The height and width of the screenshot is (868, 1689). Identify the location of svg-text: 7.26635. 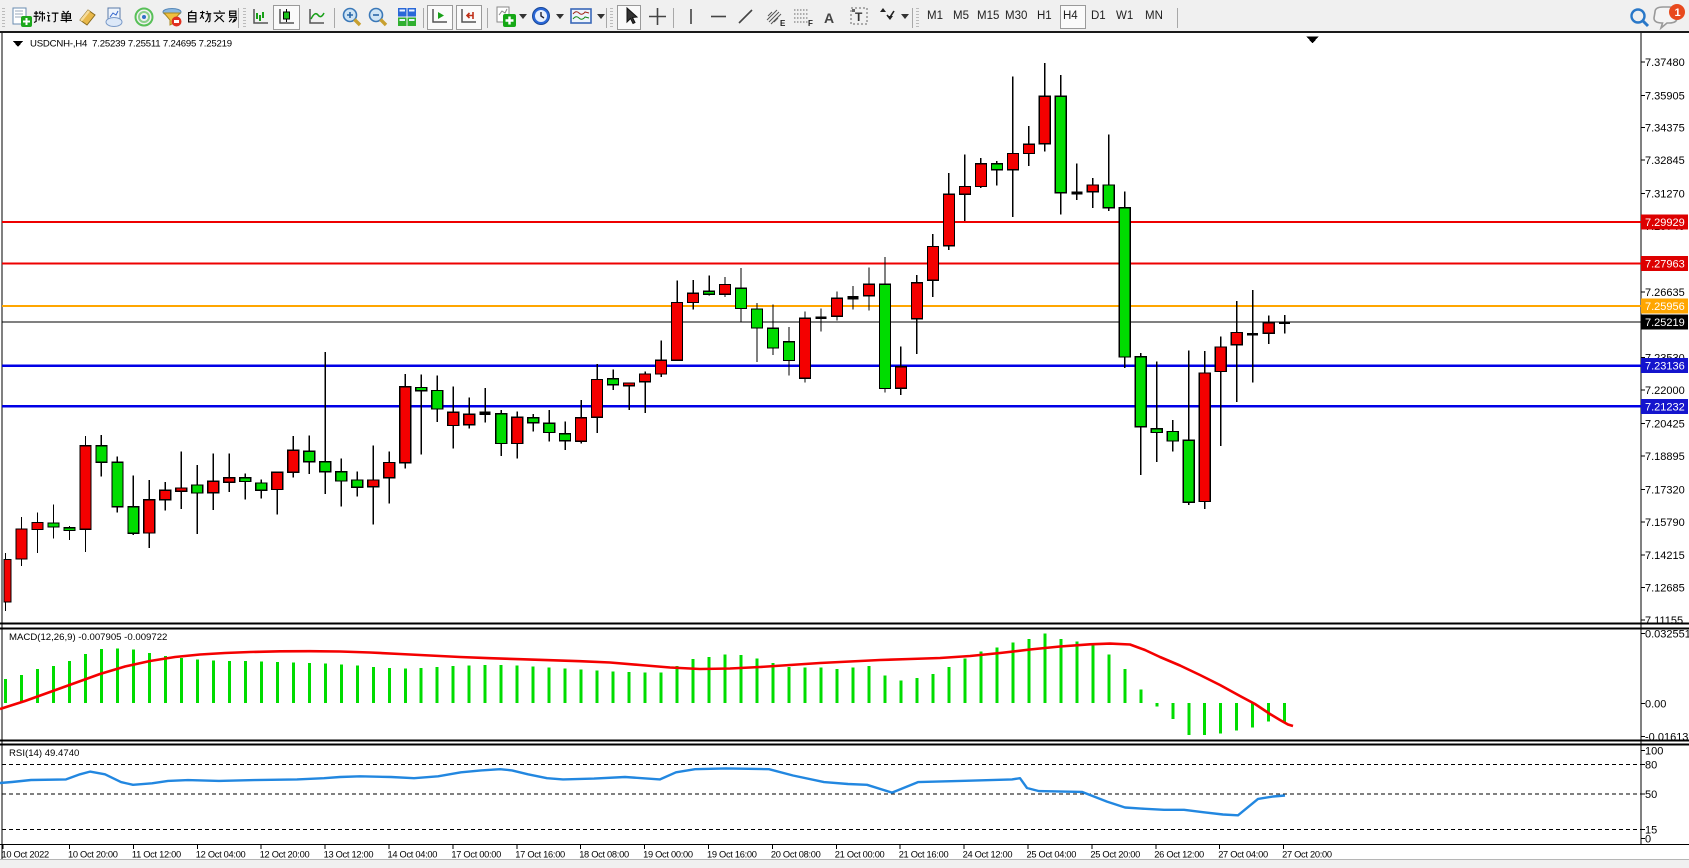
(1665, 293).